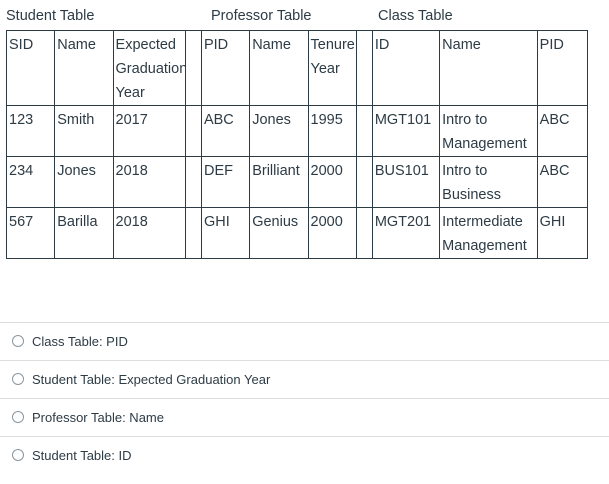  I want to click on professor-tenure-year-cell: 1995, so click(332, 131).